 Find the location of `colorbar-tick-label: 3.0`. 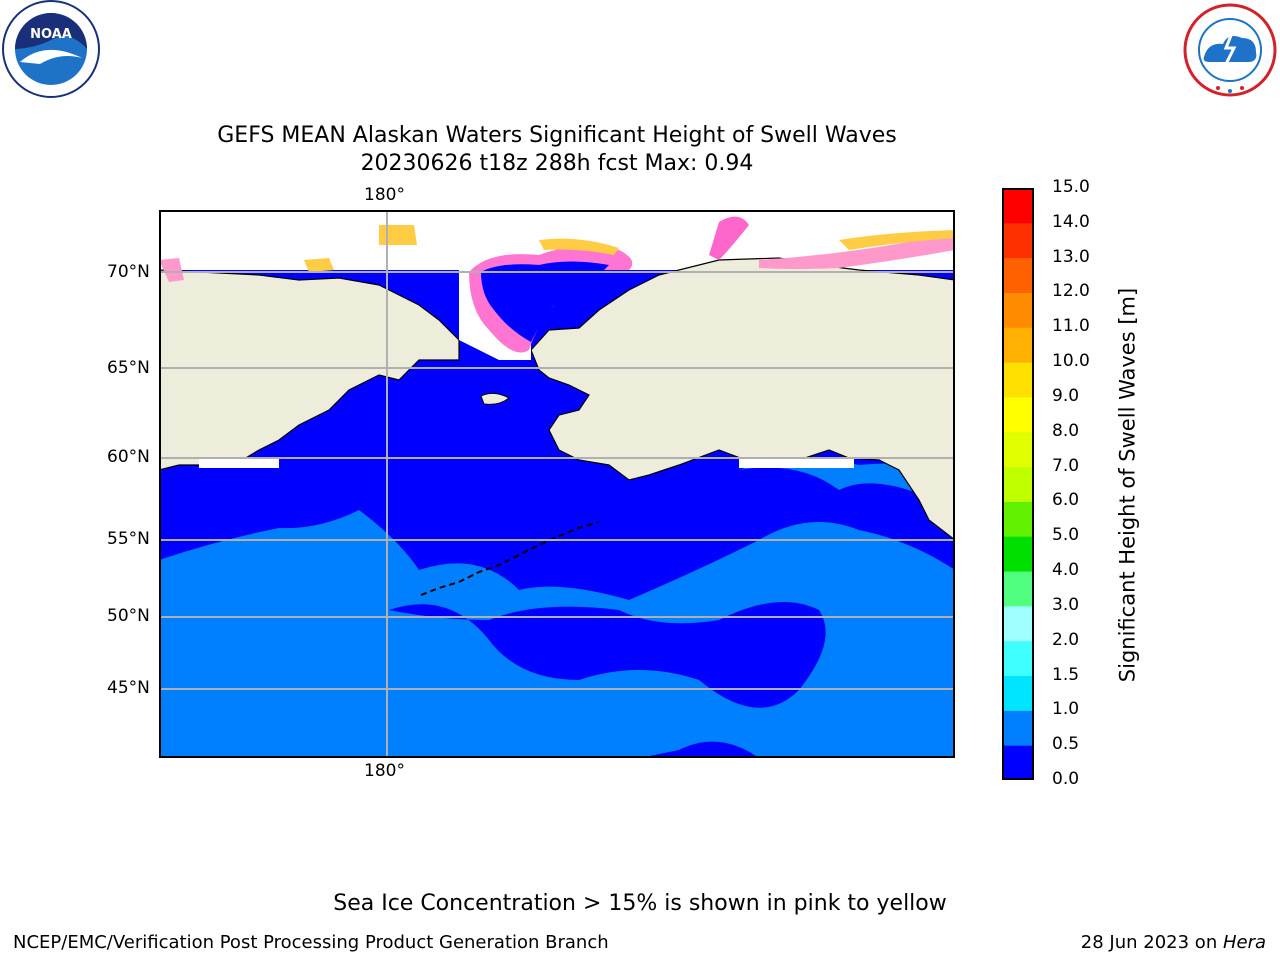

colorbar-tick-label: 3.0 is located at coordinates (1066, 604).